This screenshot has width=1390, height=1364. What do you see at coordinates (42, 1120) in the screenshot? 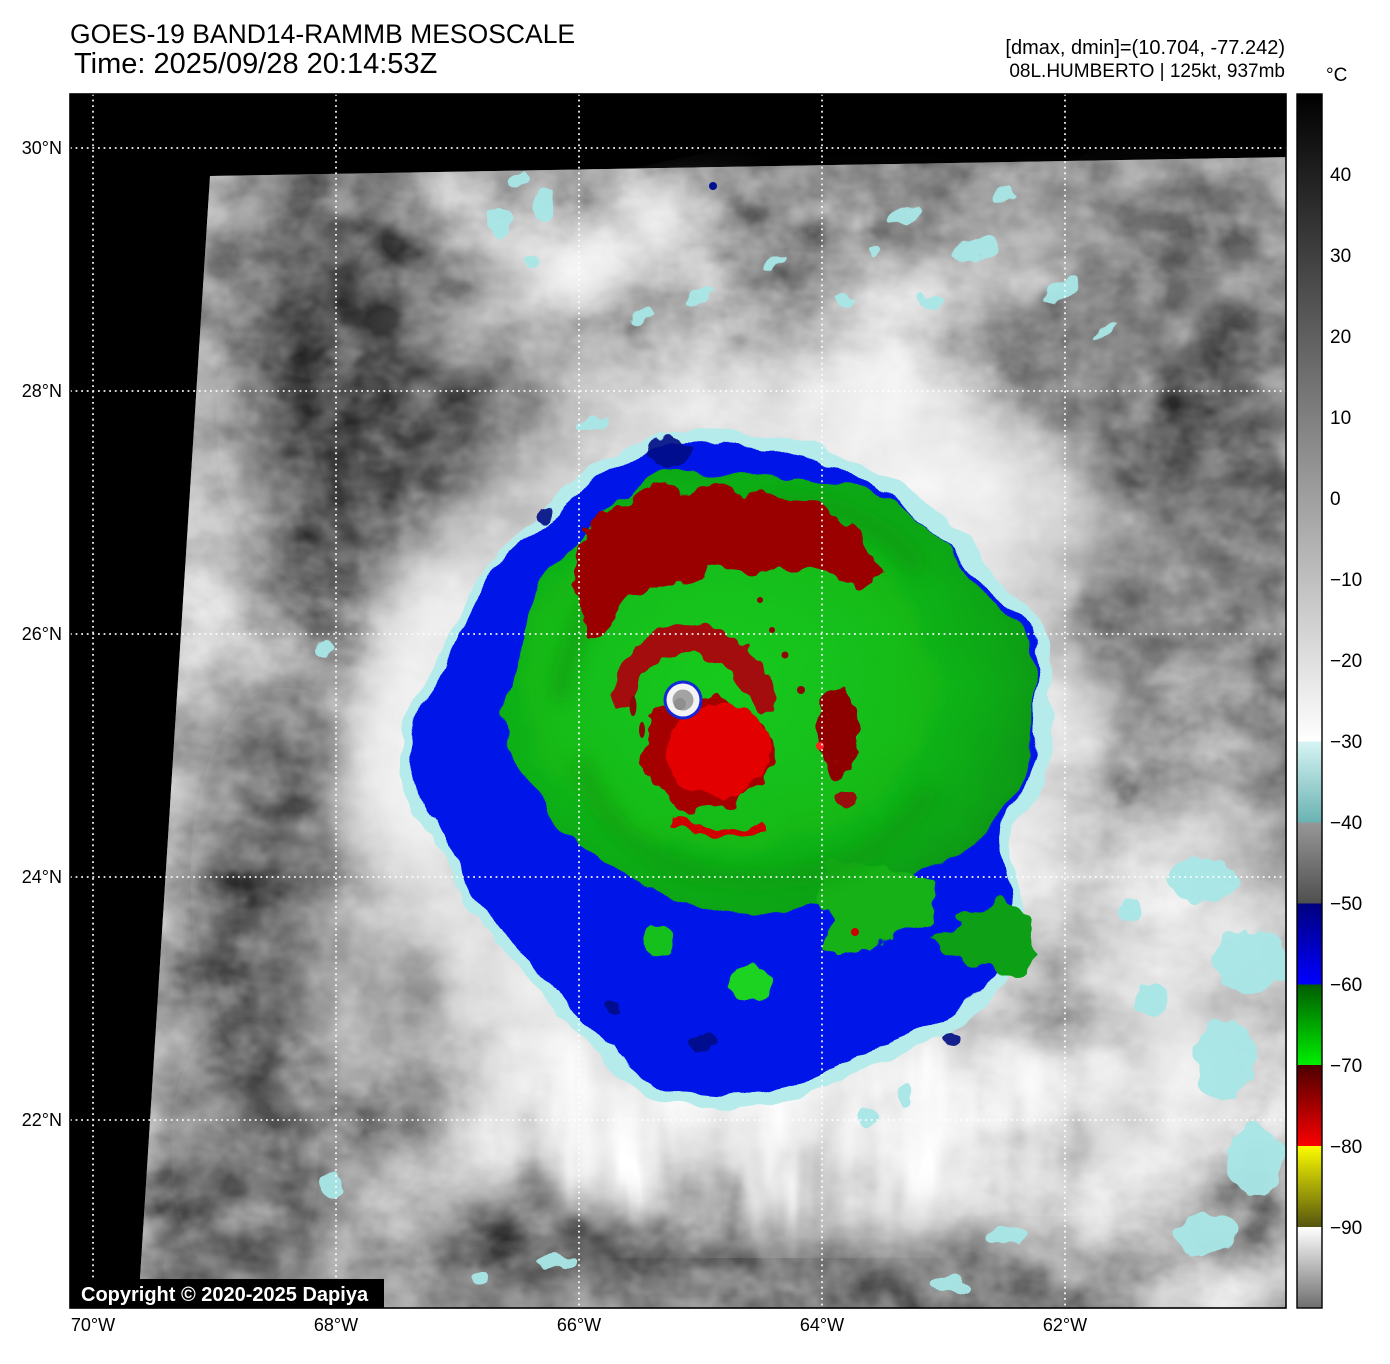
I see `svg-text: 22°N` at bounding box center [42, 1120].